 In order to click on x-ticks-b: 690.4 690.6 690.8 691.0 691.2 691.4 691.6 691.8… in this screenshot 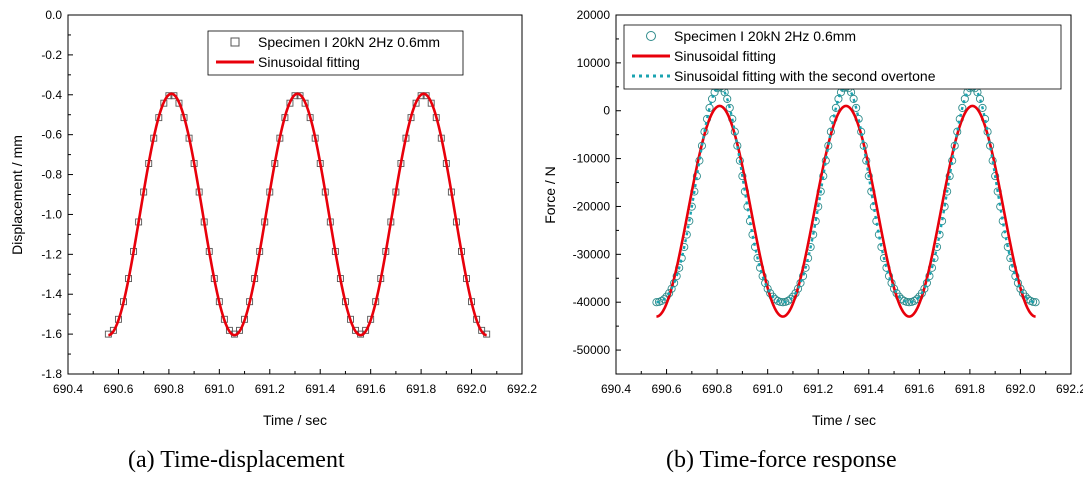, I will do `click(842, 382)`.